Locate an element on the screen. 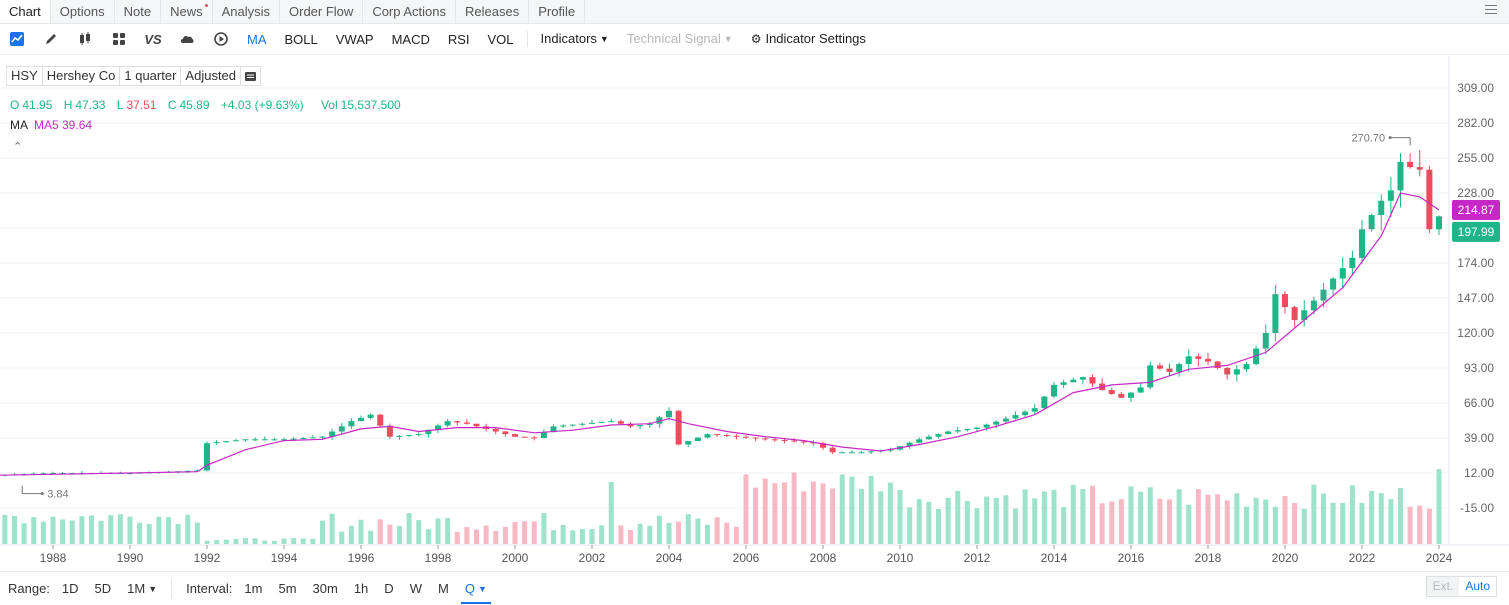  range-1m: 1M ▼ is located at coordinates (142, 588).